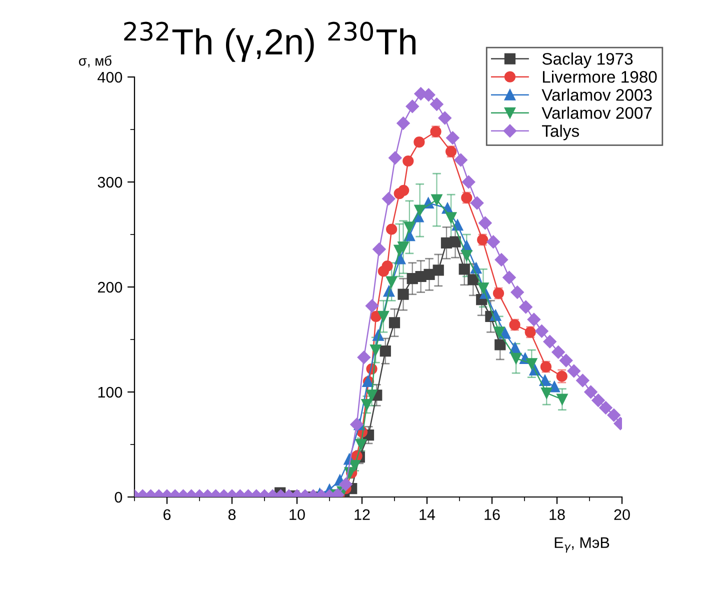  I want to click on x-tick-label: 12, so click(362, 514).